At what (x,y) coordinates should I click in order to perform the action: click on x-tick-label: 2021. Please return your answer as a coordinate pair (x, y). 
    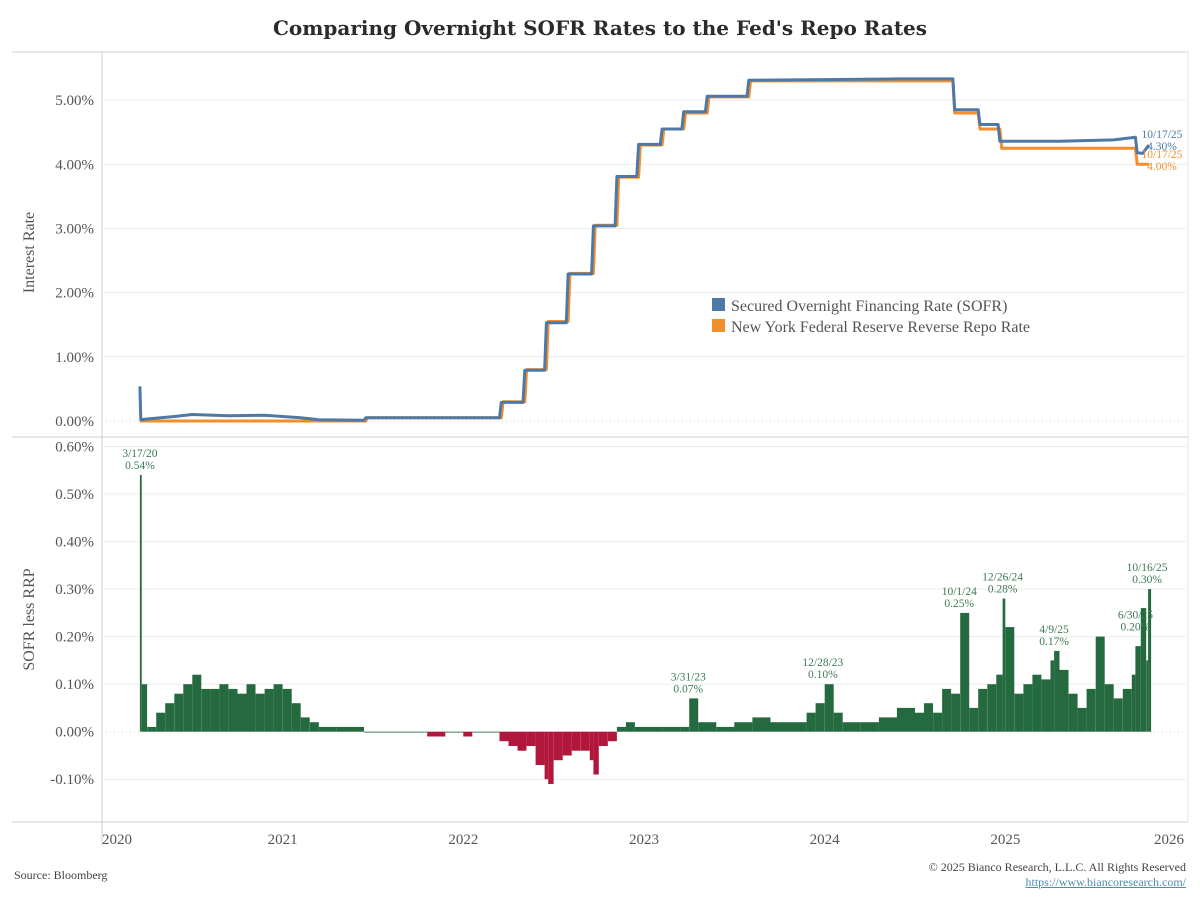
    Looking at the image, I should click on (283, 840).